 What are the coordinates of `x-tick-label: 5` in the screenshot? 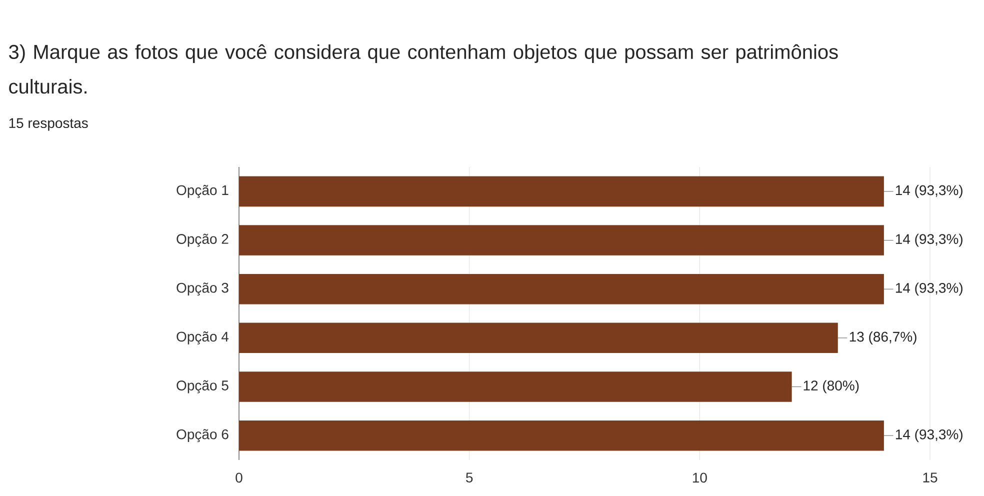 It's located at (469, 477).